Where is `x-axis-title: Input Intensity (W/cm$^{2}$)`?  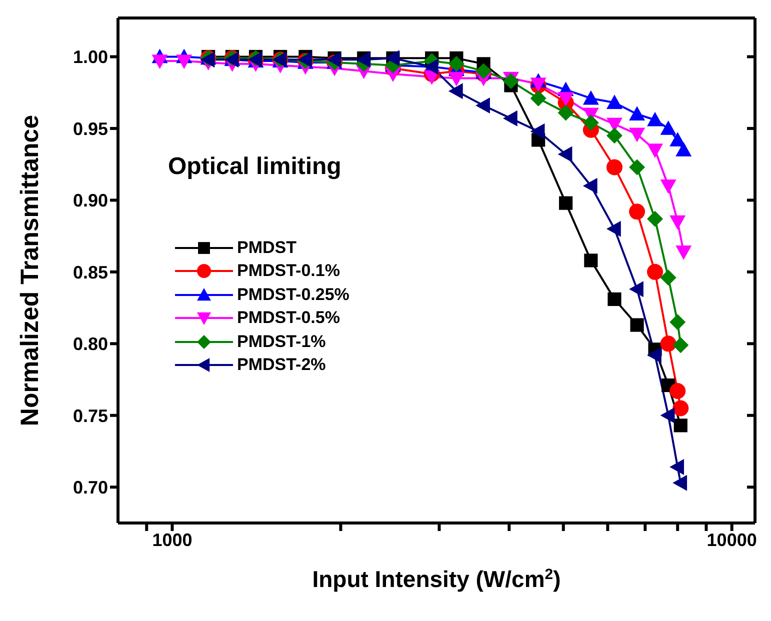
x-axis-title: Input Intensity (W/cm$^{2}$) is located at coordinates (436, 579).